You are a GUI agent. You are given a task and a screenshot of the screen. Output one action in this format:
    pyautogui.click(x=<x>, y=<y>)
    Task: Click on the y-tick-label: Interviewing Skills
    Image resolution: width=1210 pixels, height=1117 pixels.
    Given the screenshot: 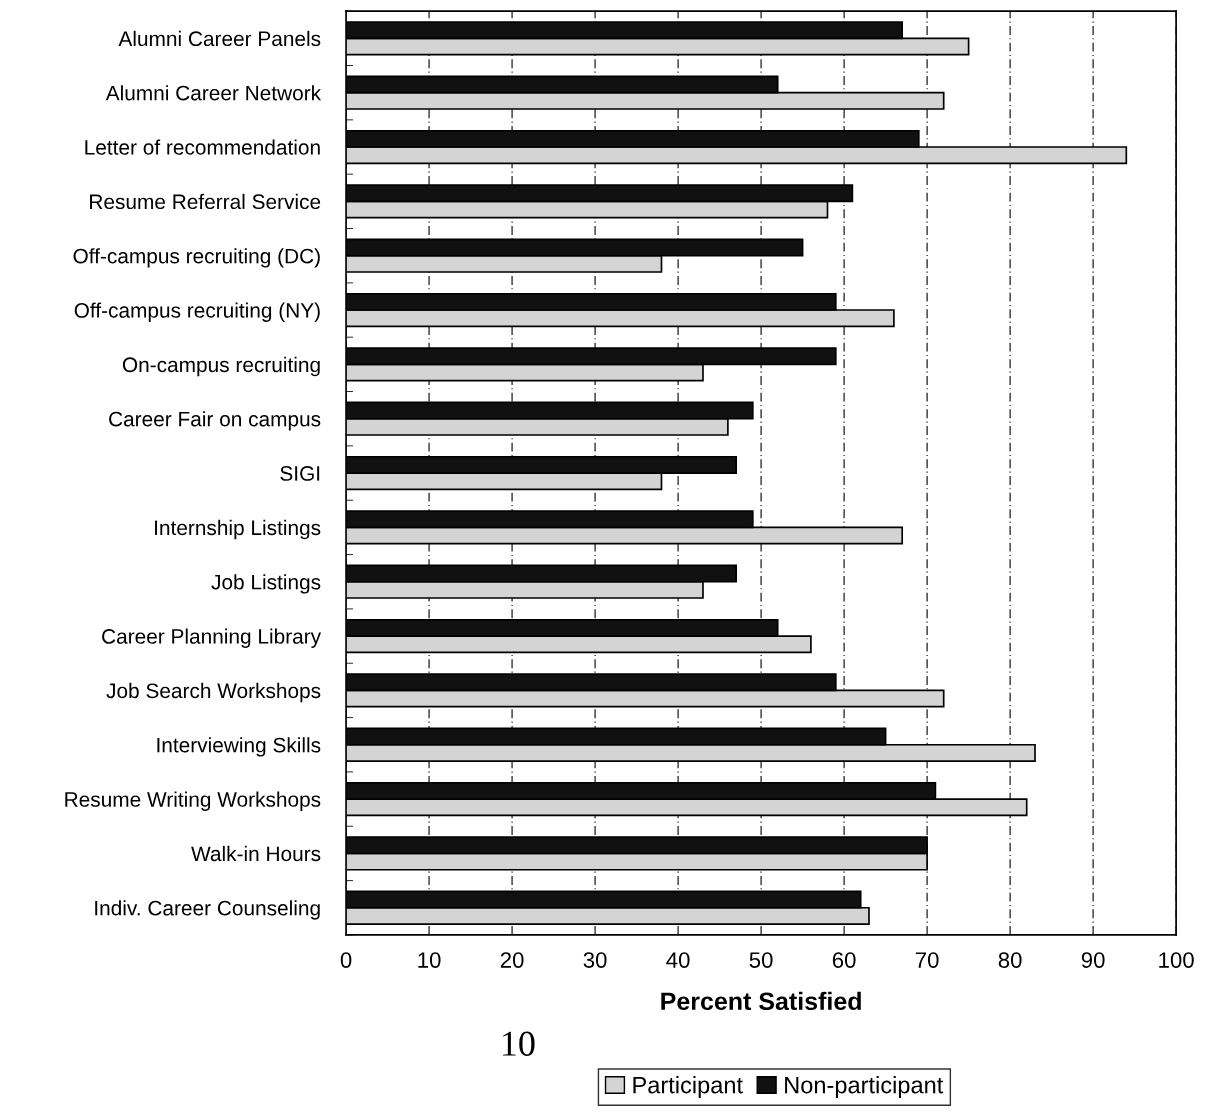 What is the action you would take?
    pyautogui.click(x=239, y=747)
    